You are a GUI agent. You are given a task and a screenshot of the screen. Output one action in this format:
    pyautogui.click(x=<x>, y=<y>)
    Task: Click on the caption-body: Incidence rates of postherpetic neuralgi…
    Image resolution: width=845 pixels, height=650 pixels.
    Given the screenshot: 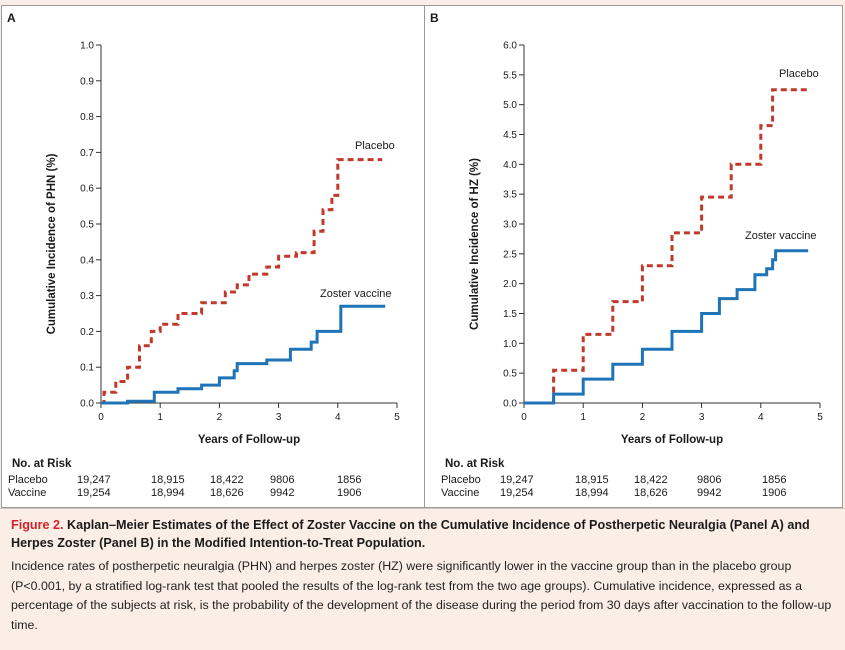 What is the action you would take?
    pyautogui.click(x=421, y=595)
    